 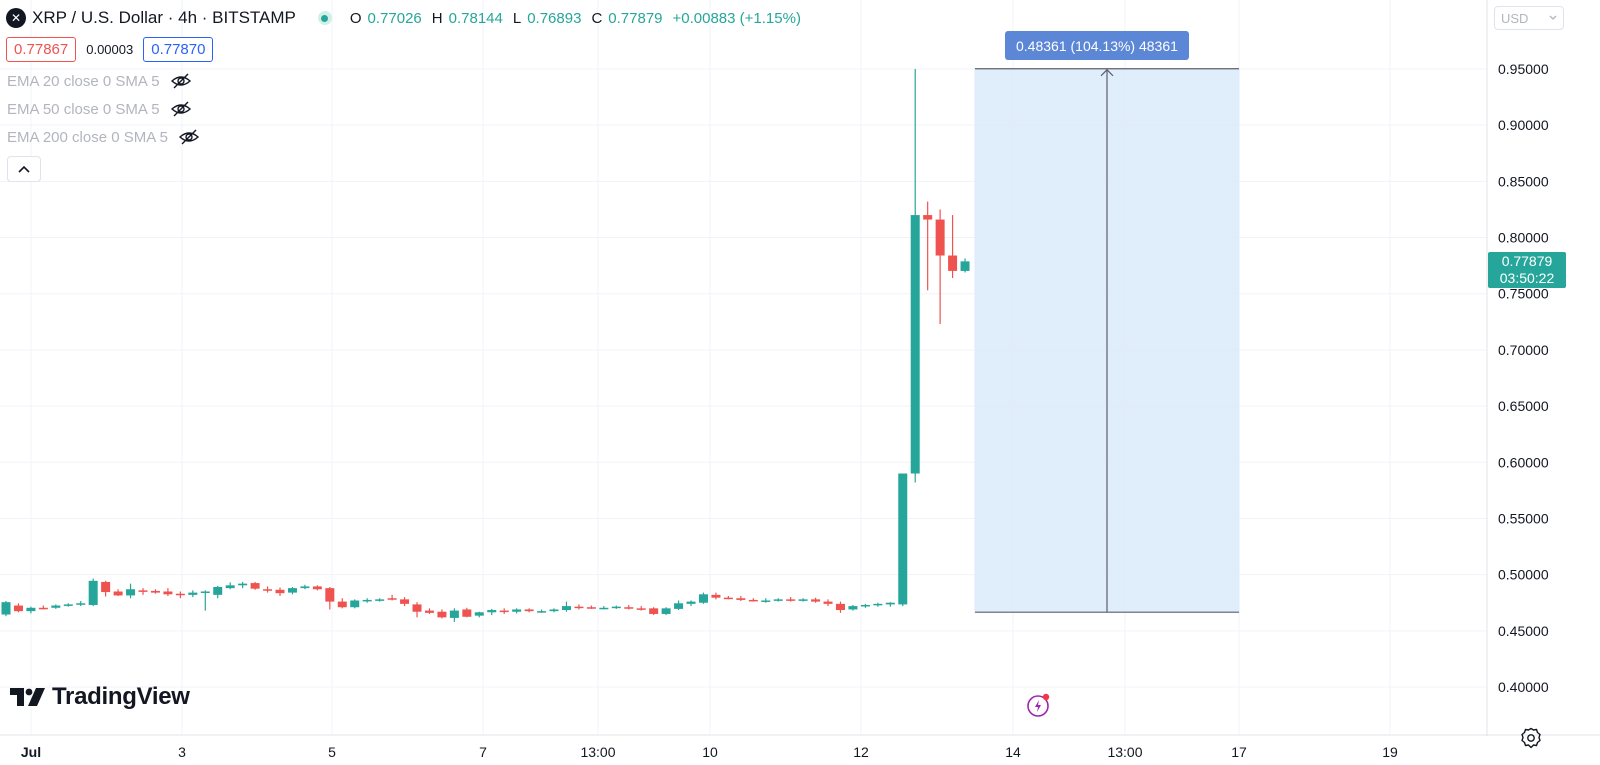 I want to click on indicator-ema20: EMA 20 close 0 SMA 5, so click(x=99, y=81).